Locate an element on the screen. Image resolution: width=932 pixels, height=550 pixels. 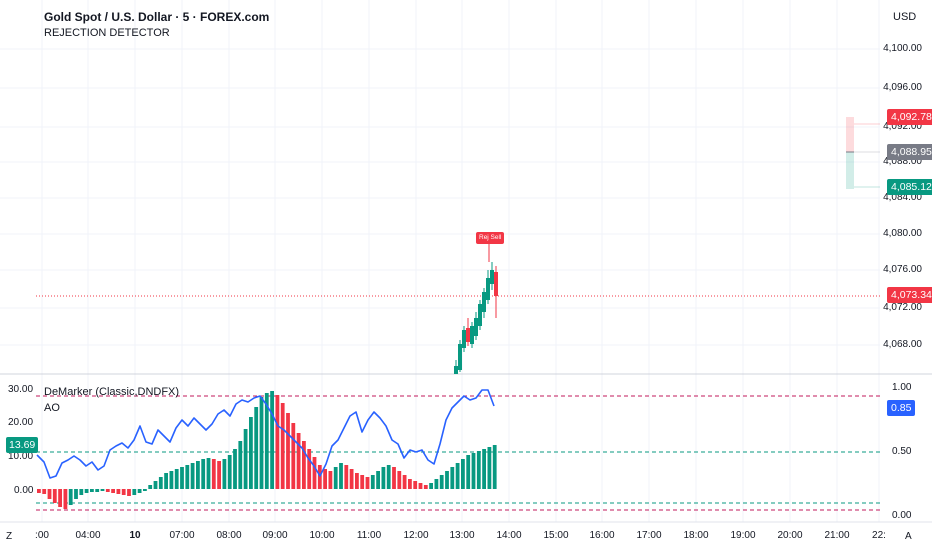
time-tick: 19:00 is located at coordinates (743, 535).